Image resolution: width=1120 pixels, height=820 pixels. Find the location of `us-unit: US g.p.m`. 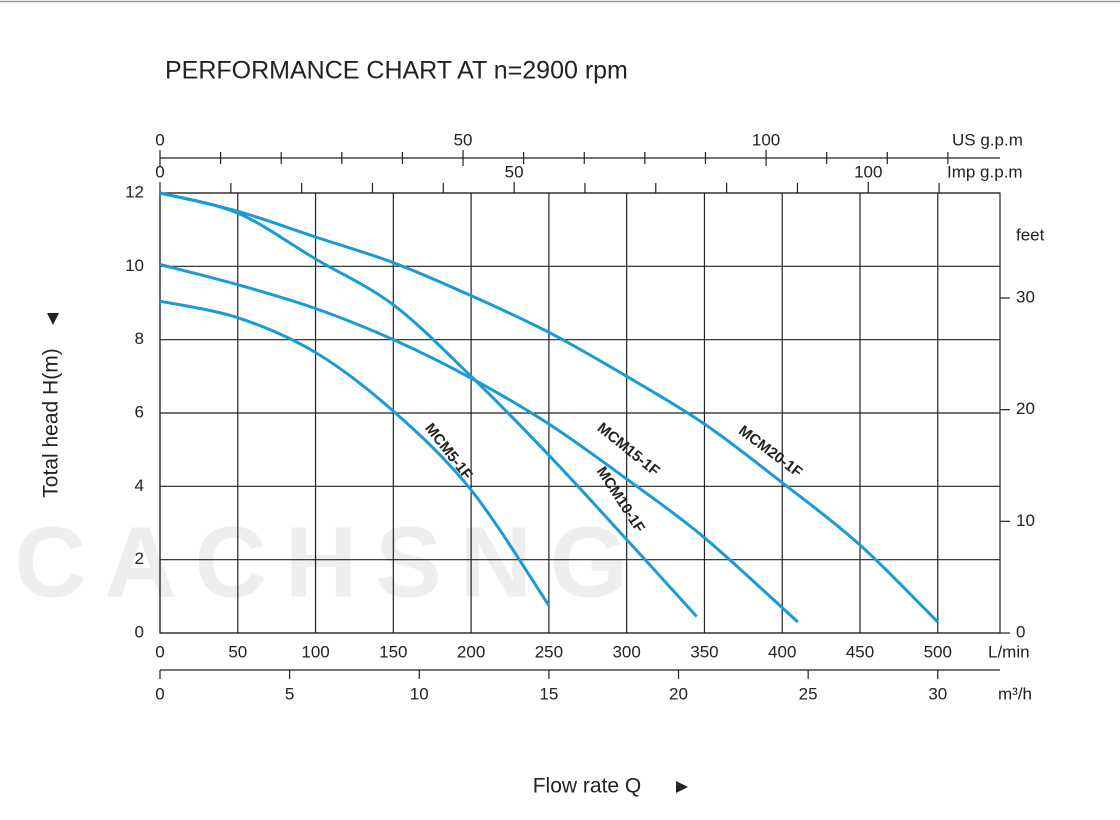

us-unit: US g.p.m is located at coordinates (987, 139).